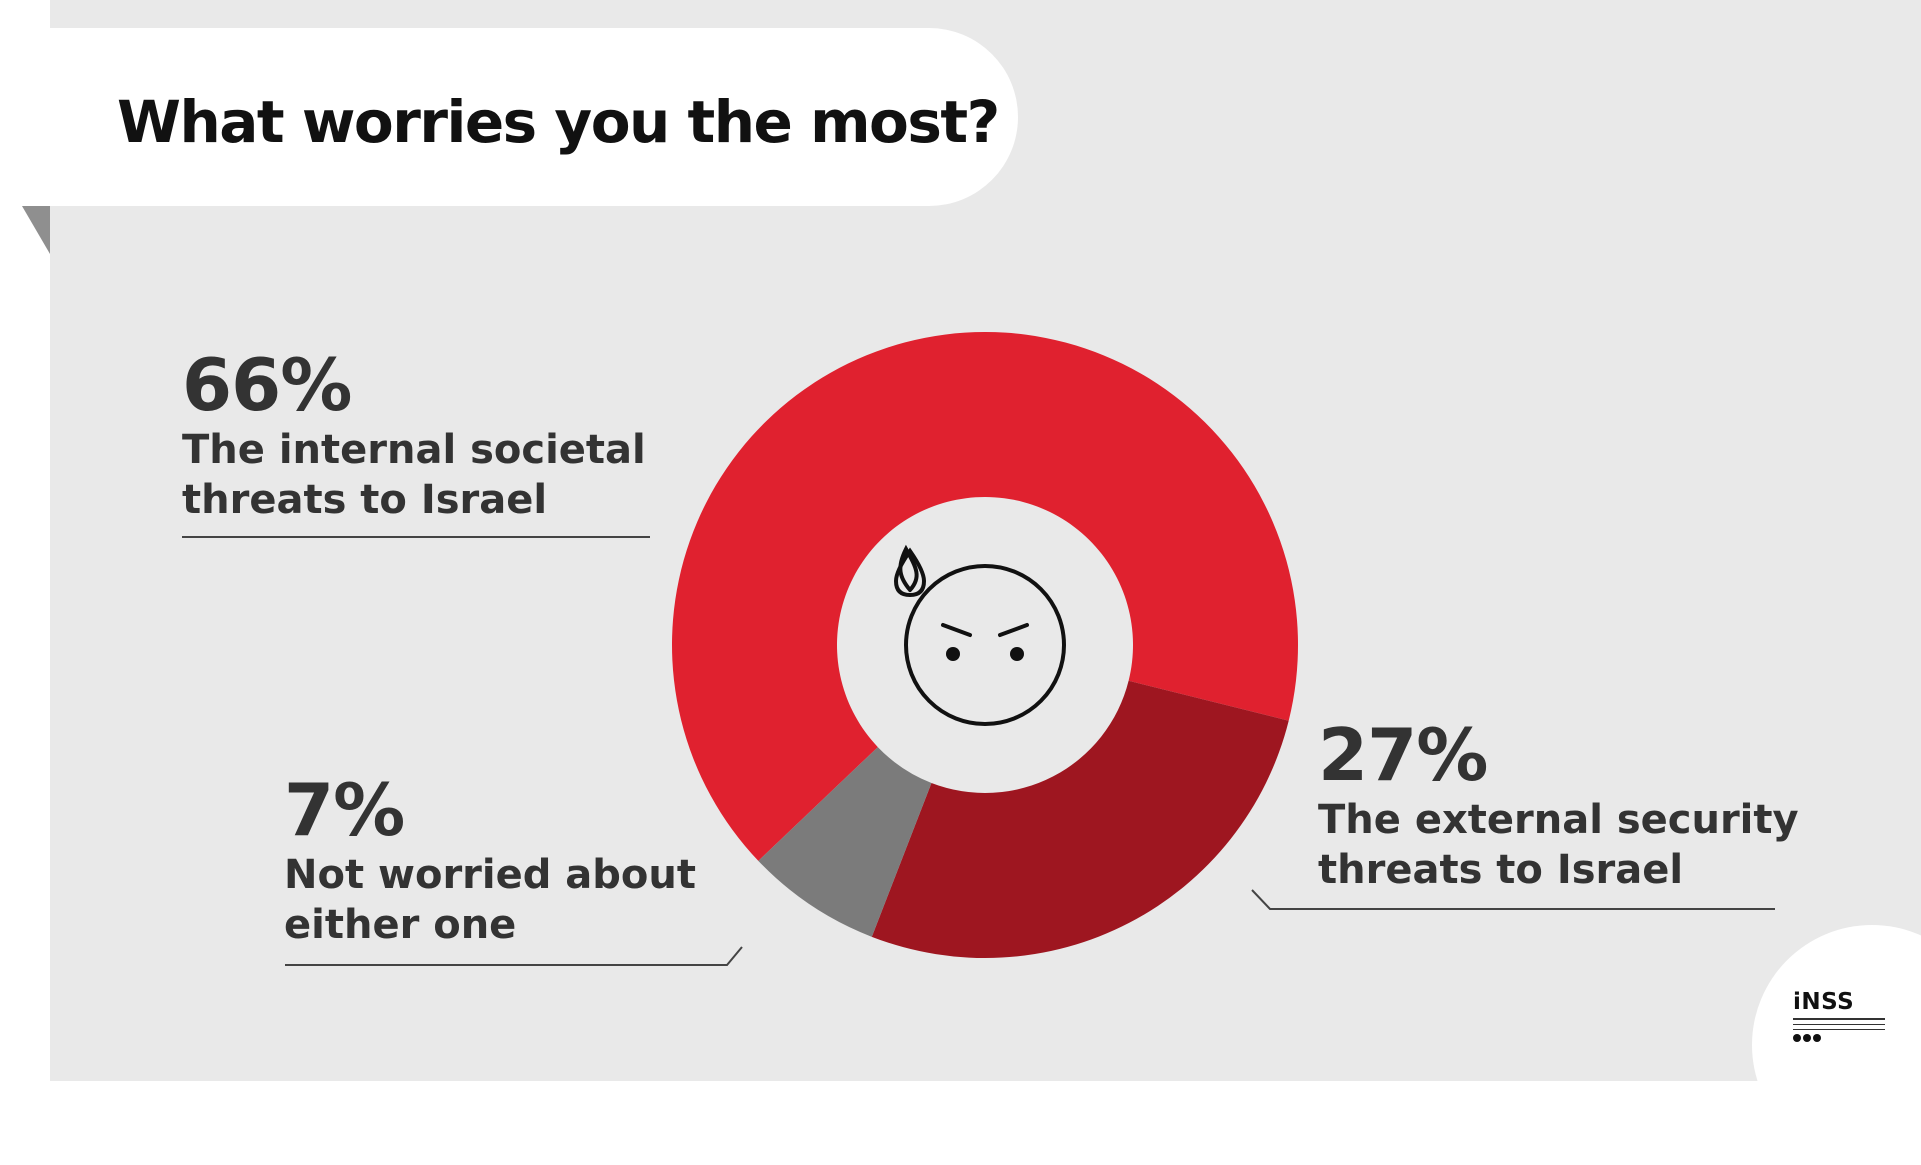  What do you see at coordinates (490, 875) in the screenshot?
I see `slice-description: Not worried about` at bounding box center [490, 875].